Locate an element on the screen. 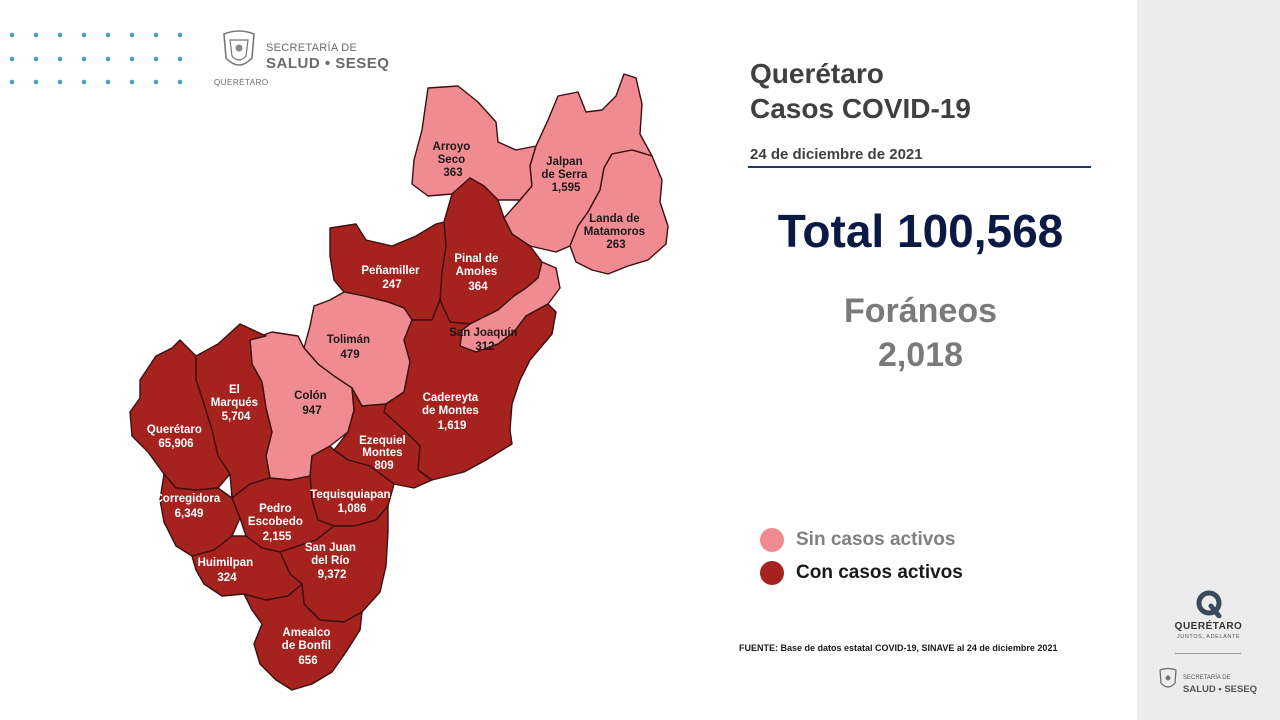  label-san-joaquin: San Joaquín 312 is located at coordinates (485, 340).